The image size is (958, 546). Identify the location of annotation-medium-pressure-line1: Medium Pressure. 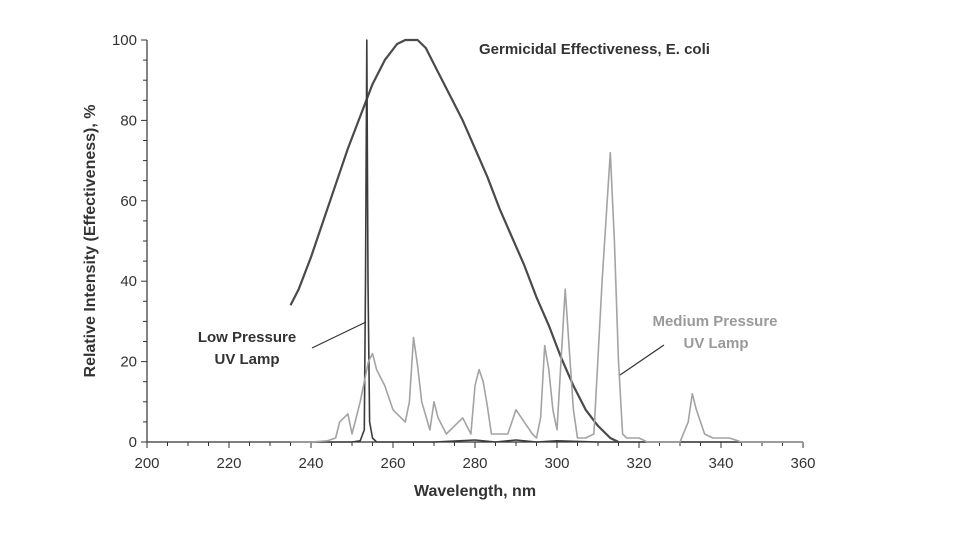
(714, 321).